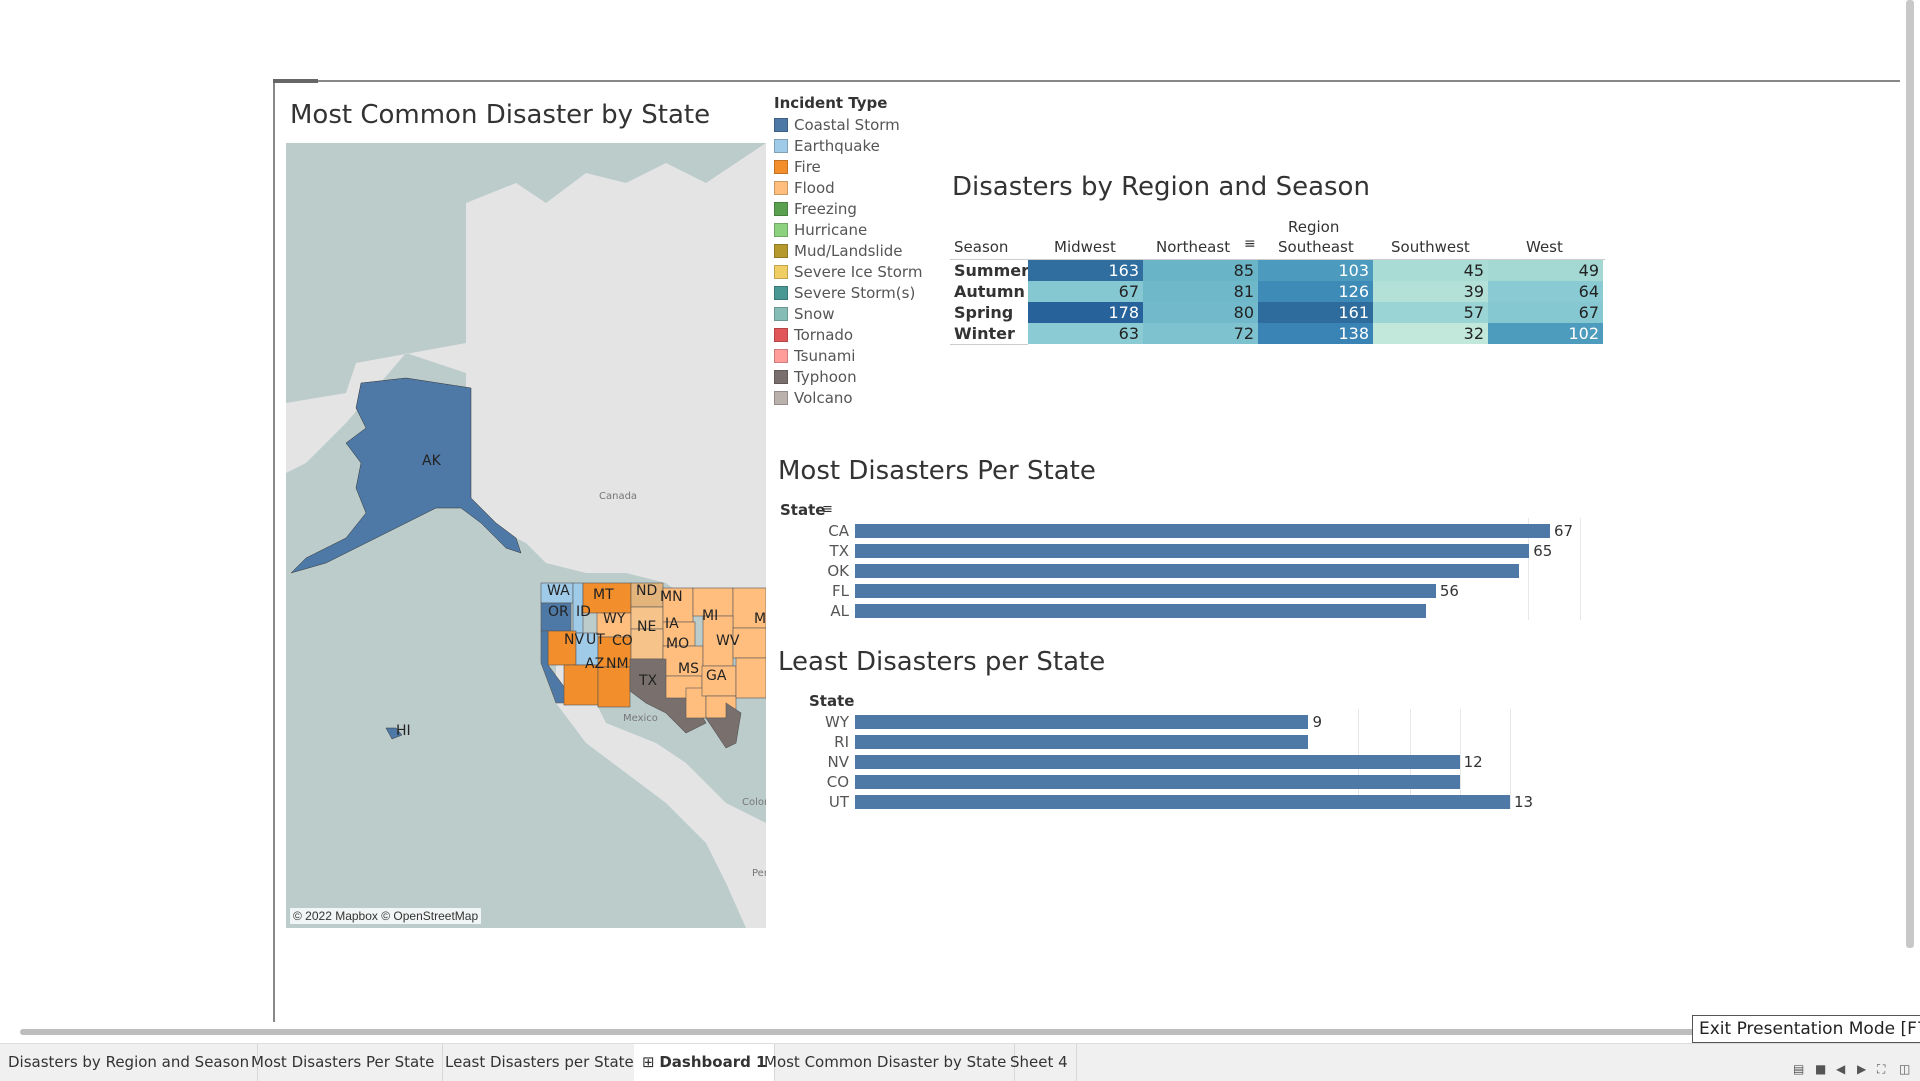 The height and width of the screenshot is (1081, 1920). I want to click on legend-item: Volcano, so click(848, 397).